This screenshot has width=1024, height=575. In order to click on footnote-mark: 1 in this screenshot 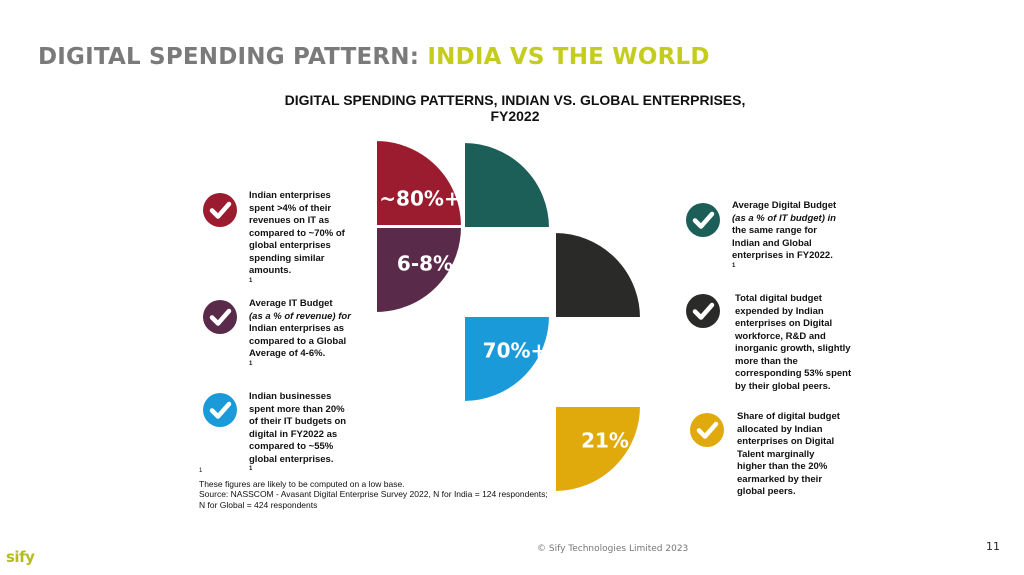, I will do `click(201, 471)`.